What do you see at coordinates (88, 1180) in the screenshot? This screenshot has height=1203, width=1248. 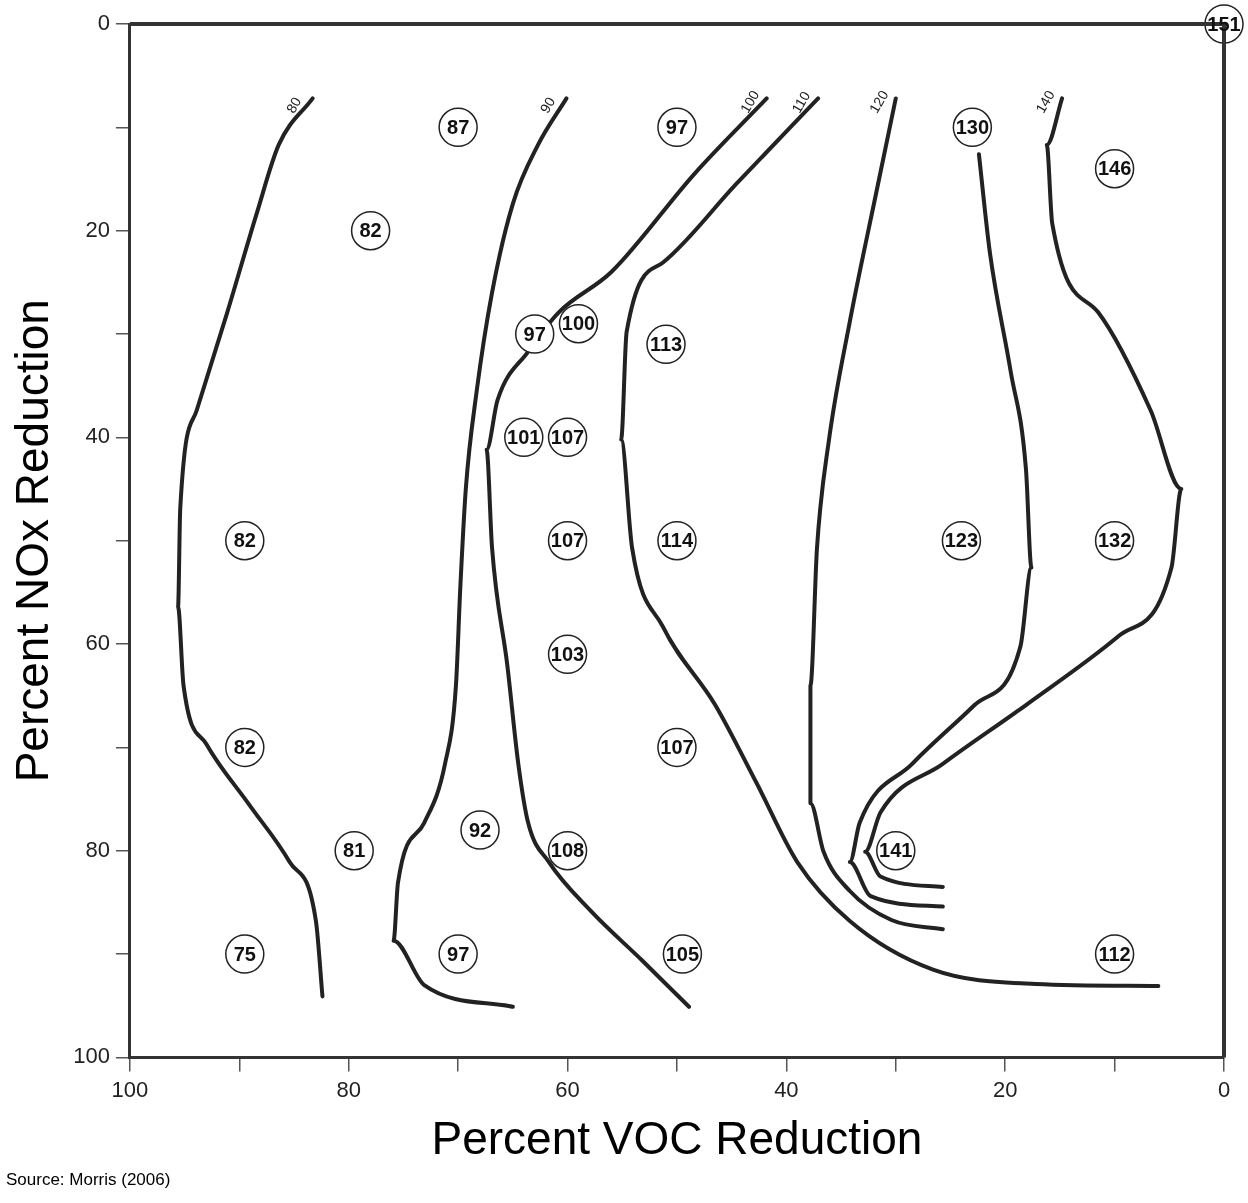 I see `source-note: Source: Morris (2006)` at bounding box center [88, 1180].